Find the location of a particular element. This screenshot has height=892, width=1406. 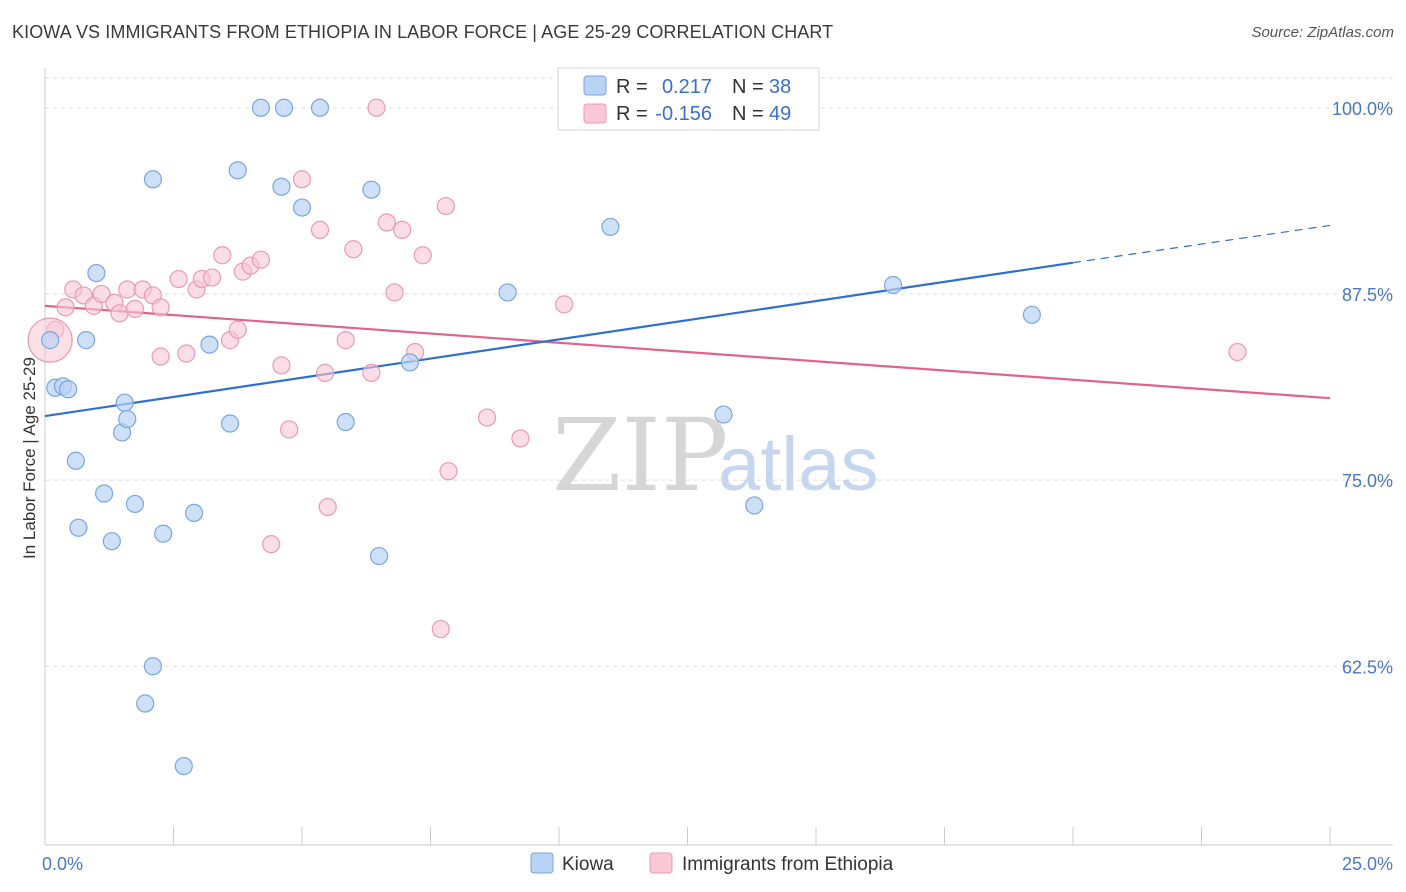

y-tick-label: 100.0% is located at coordinates (1362, 109).